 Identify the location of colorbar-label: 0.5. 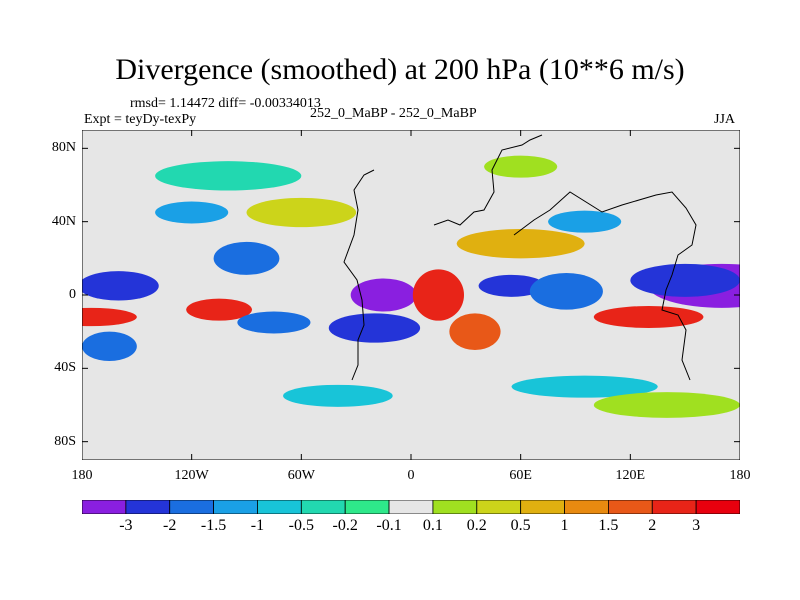
(520, 525).